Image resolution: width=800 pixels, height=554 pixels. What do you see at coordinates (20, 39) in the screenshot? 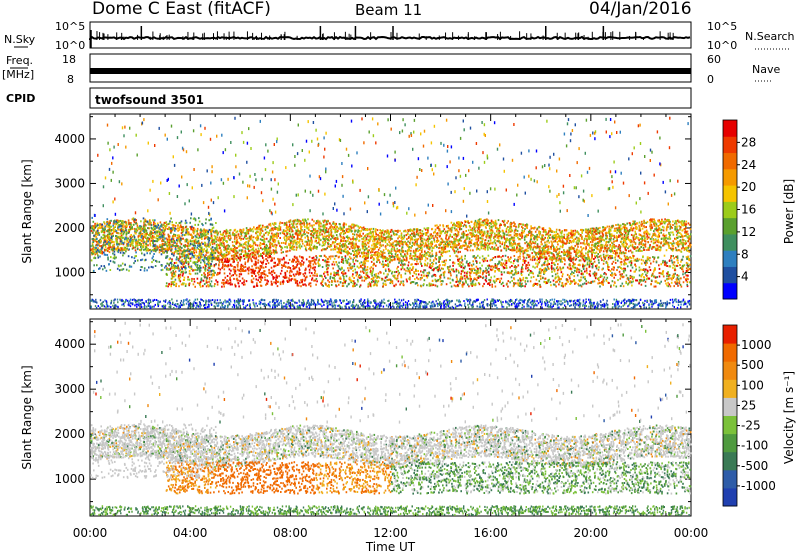
I see `nsky-label: N.Sky` at bounding box center [20, 39].